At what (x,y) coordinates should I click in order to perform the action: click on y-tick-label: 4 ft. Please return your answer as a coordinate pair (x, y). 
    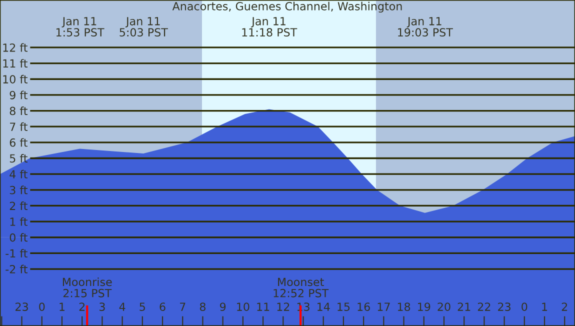
    Looking at the image, I should click on (19, 174).